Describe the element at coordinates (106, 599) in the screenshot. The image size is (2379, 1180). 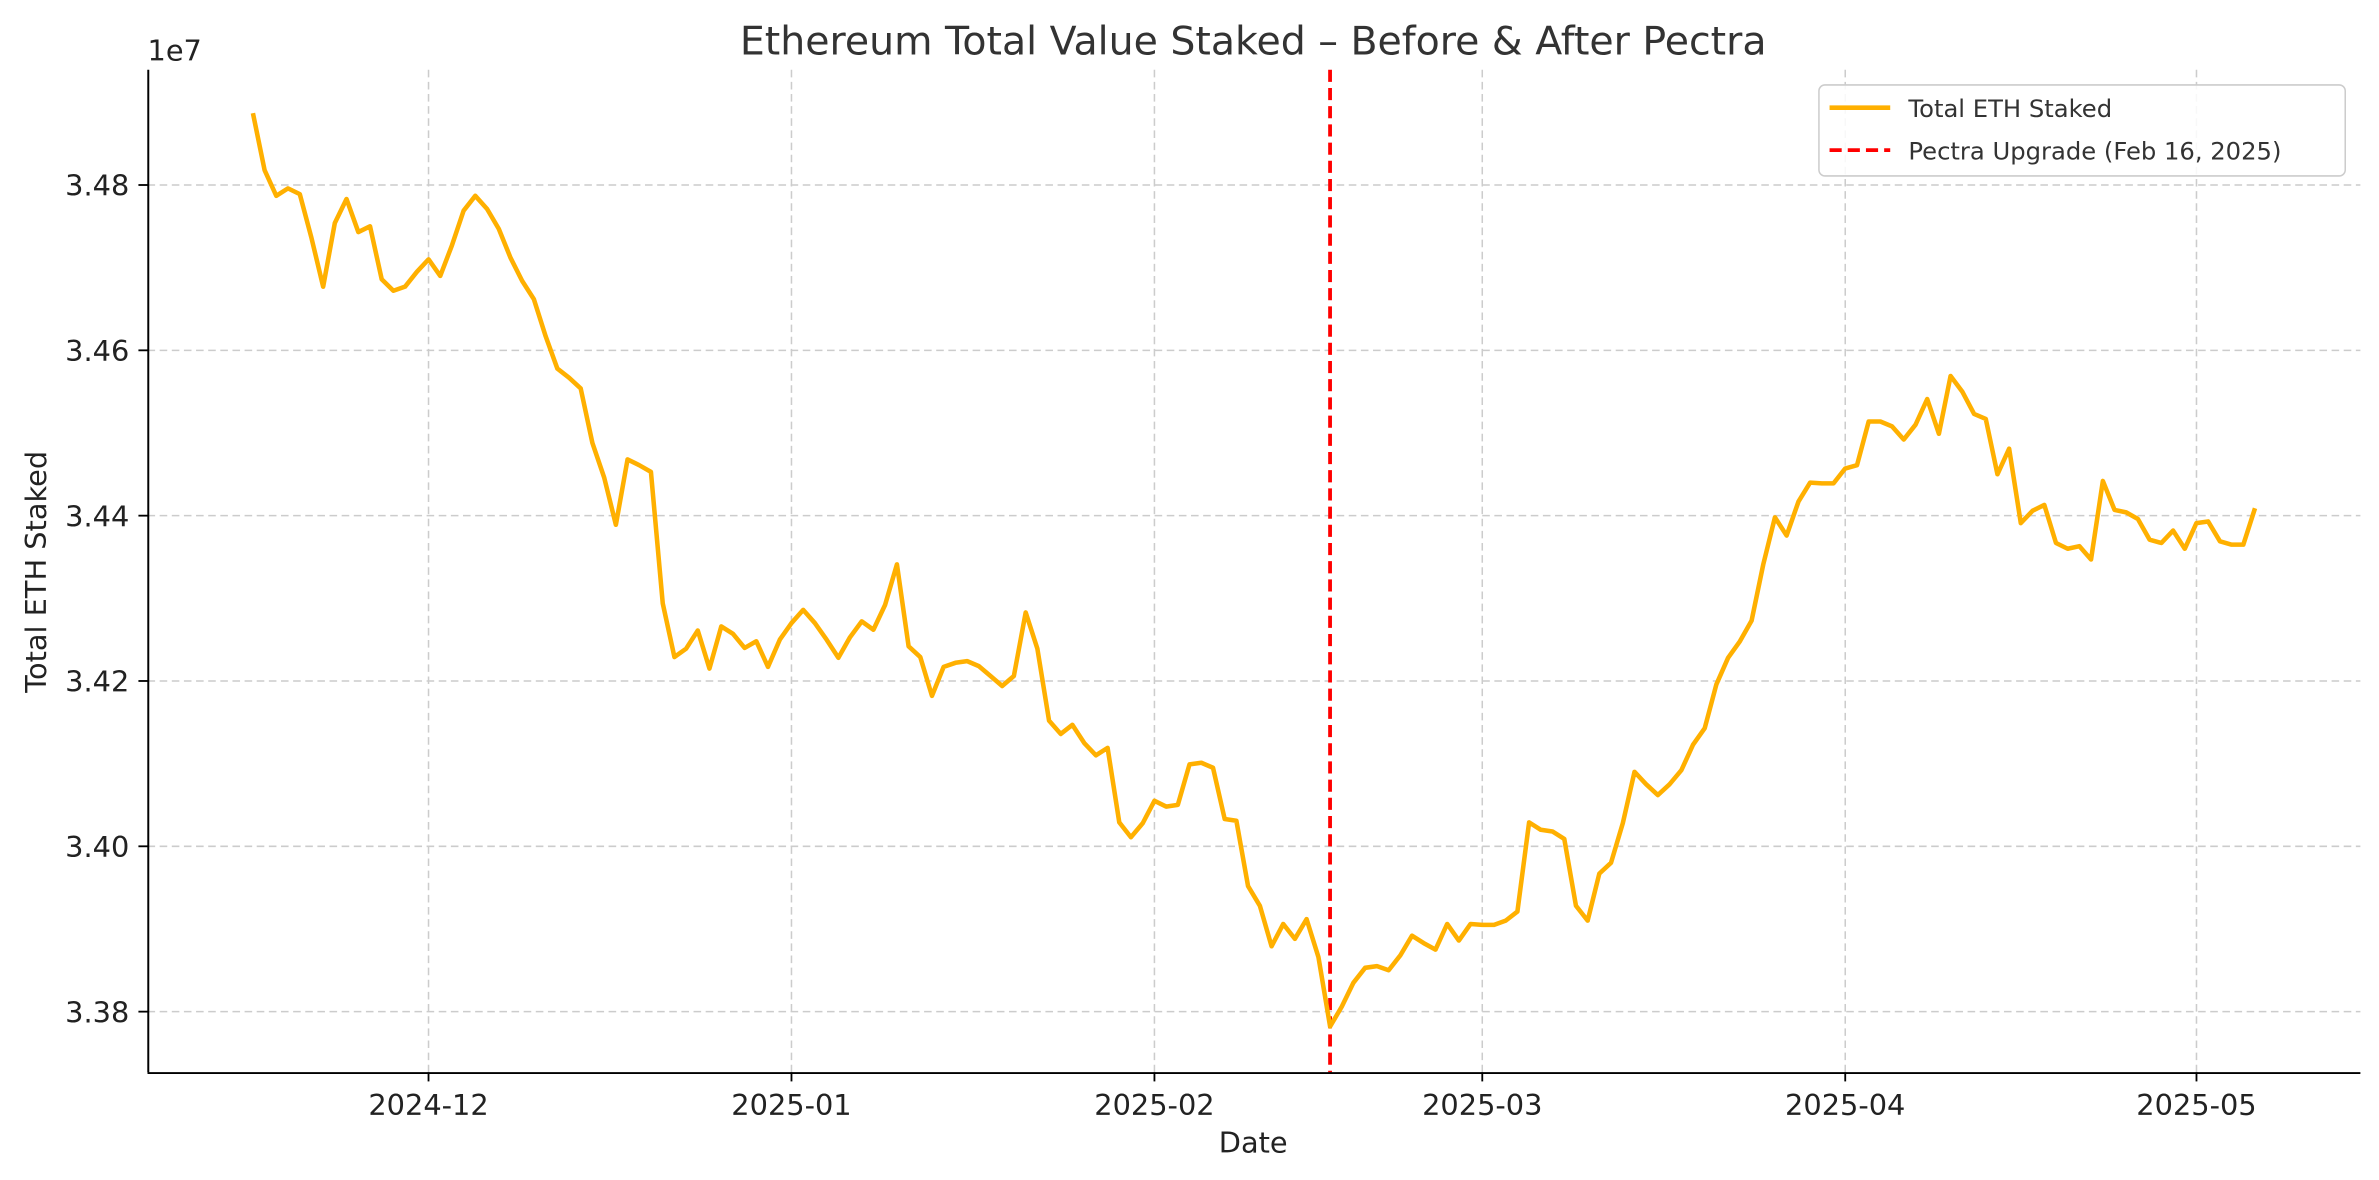
I see `y-axis: 3.38 3.40 3.42 3.44 3.46 3.48` at that location.